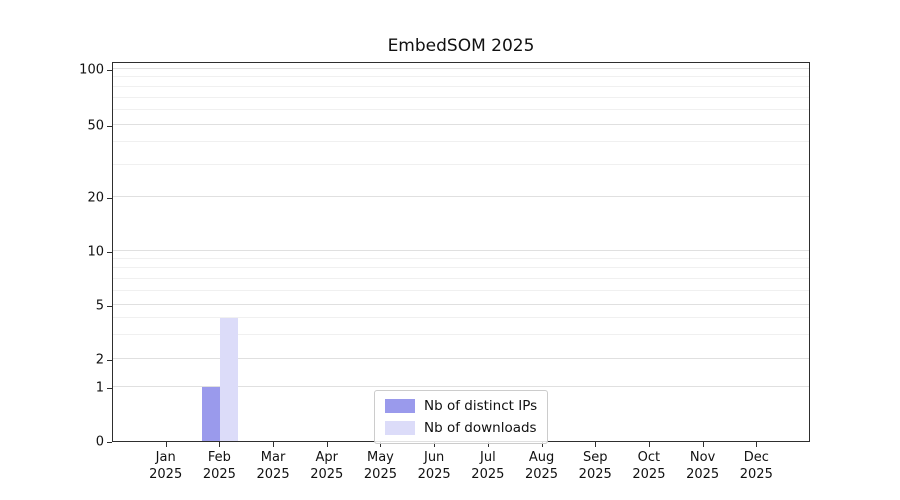 The height and width of the screenshot is (500, 900). What do you see at coordinates (400, 428) in the screenshot?
I see `legend-swatch-downloads` at bounding box center [400, 428].